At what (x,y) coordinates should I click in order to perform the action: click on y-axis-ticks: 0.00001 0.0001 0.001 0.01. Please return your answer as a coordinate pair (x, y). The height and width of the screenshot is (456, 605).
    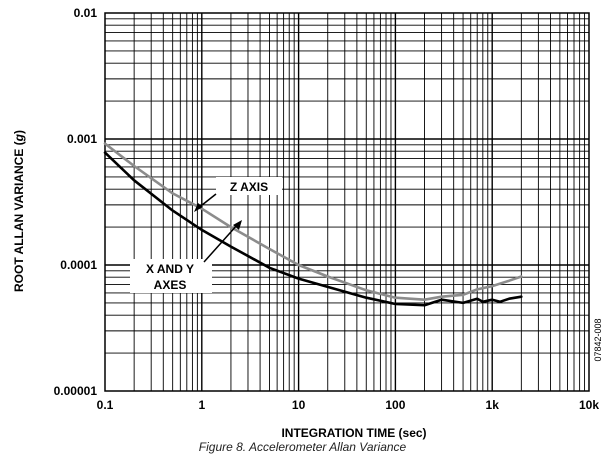
    Looking at the image, I should click on (76, 202).